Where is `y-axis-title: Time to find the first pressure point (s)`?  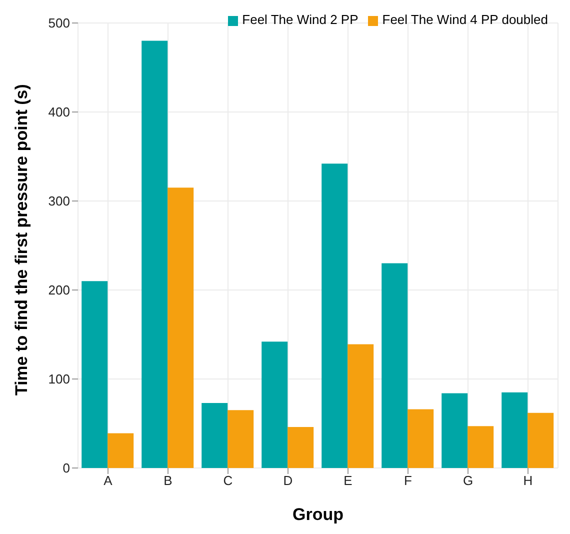 y-axis-title: Time to find the first pressure point (s) is located at coordinates (22, 240).